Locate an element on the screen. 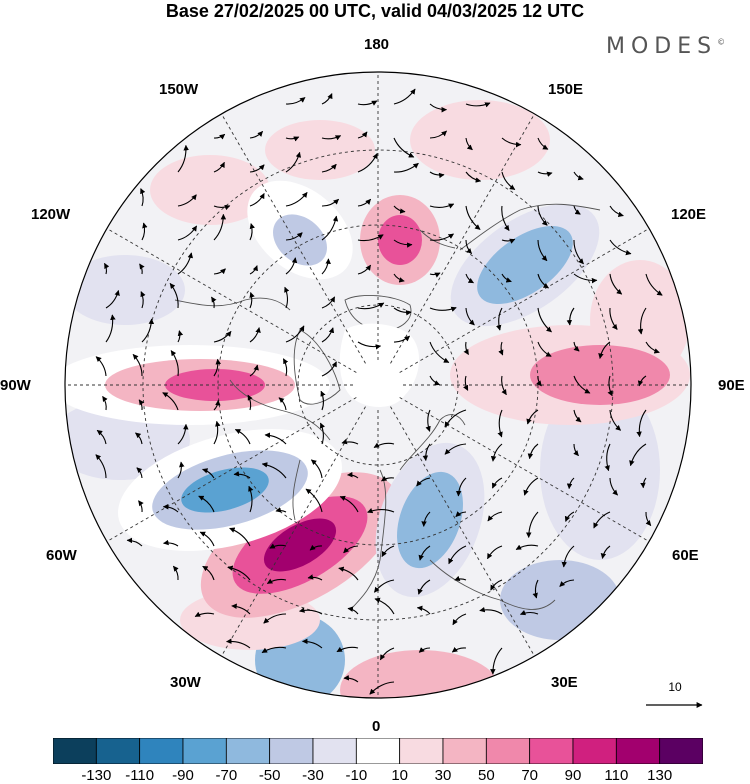 The height and width of the screenshot is (784, 750). modes-logo: MODES© is located at coordinates (665, 46).